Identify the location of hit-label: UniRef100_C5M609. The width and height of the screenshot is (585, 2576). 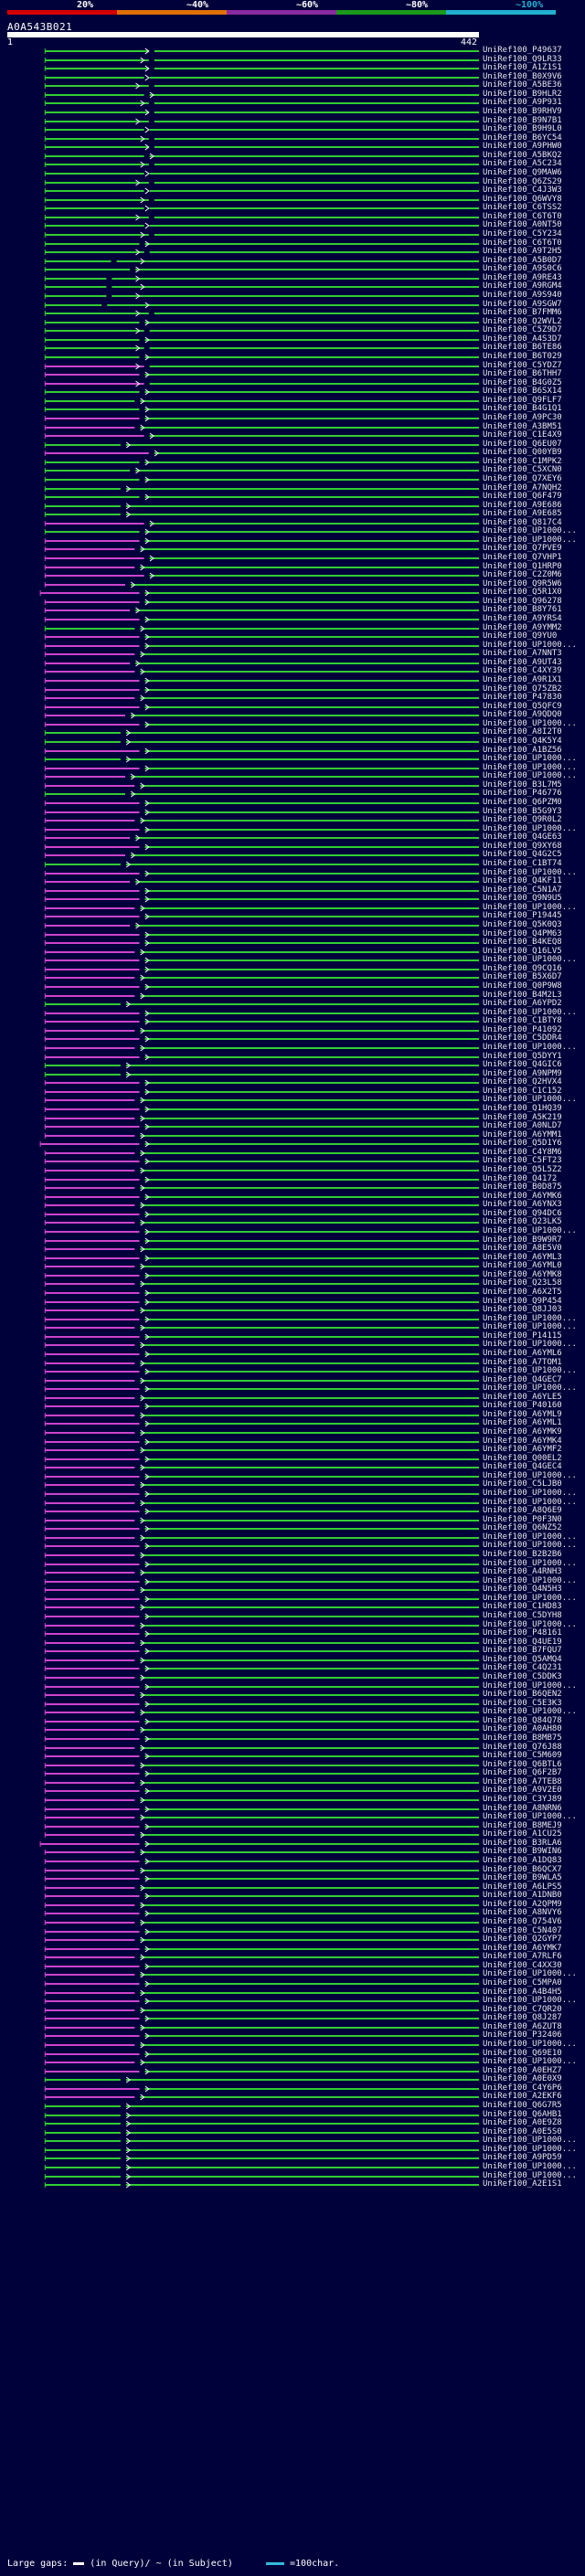
(522, 1755).